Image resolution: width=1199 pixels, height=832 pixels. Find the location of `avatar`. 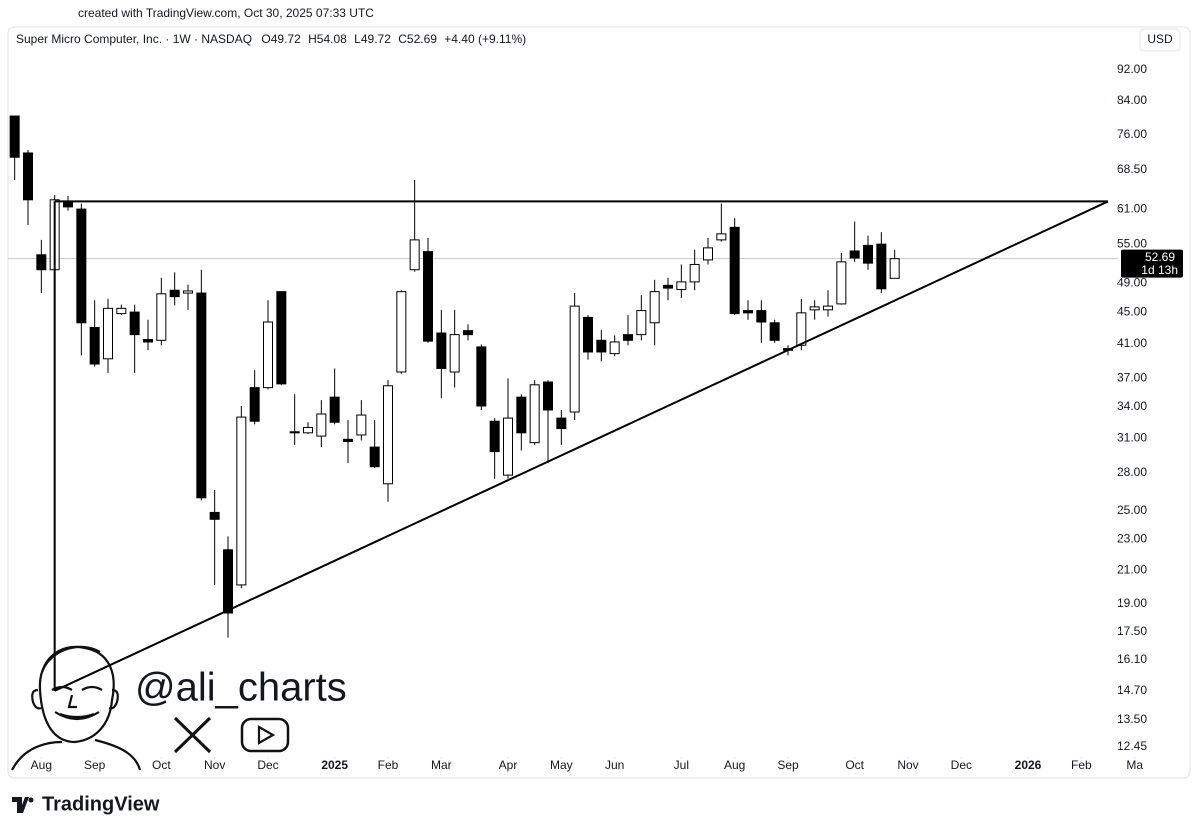

avatar is located at coordinates (76, 708).